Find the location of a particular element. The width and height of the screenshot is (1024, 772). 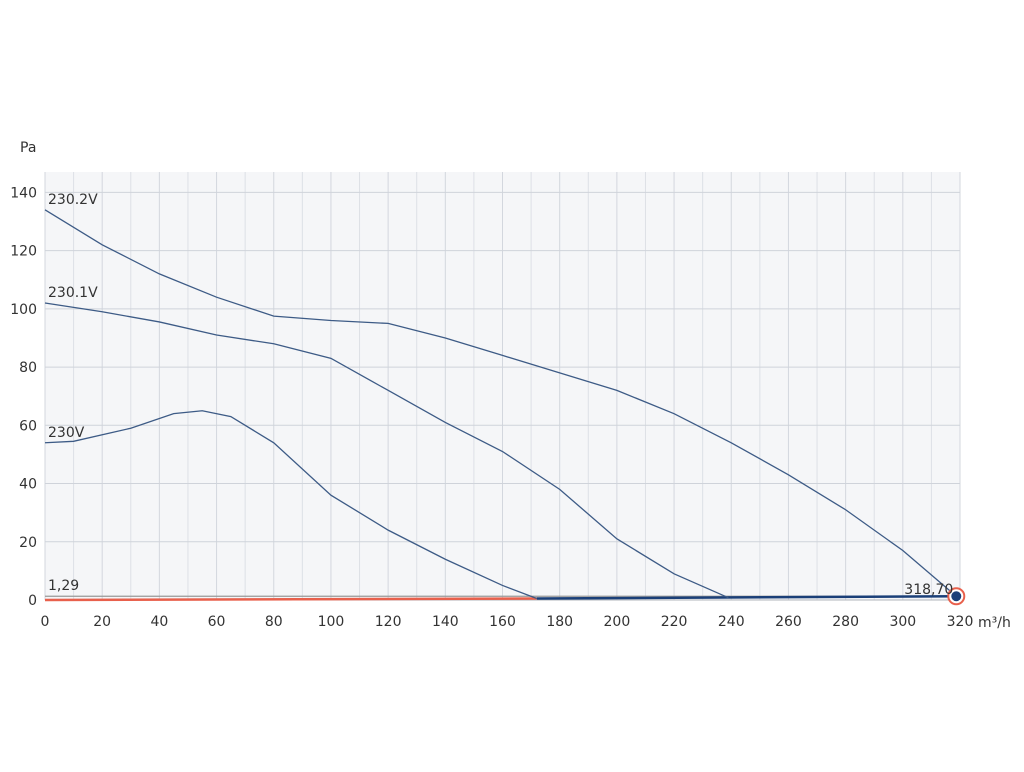

y-tick-label: 100 is located at coordinates (23, 310).